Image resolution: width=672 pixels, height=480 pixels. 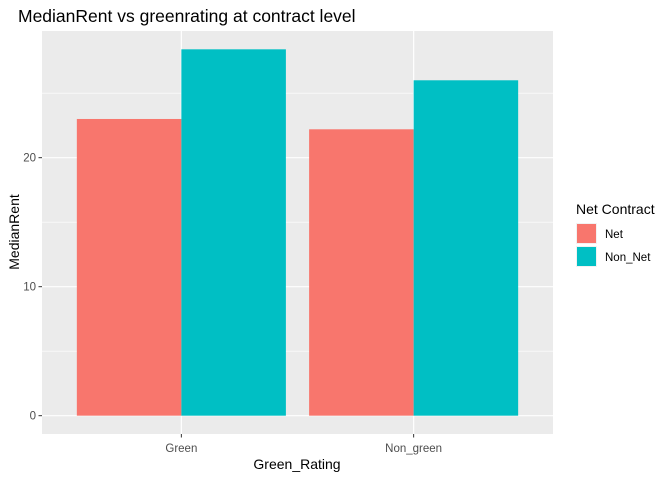 I want to click on bar-non_net-green, so click(x=233, y=232).